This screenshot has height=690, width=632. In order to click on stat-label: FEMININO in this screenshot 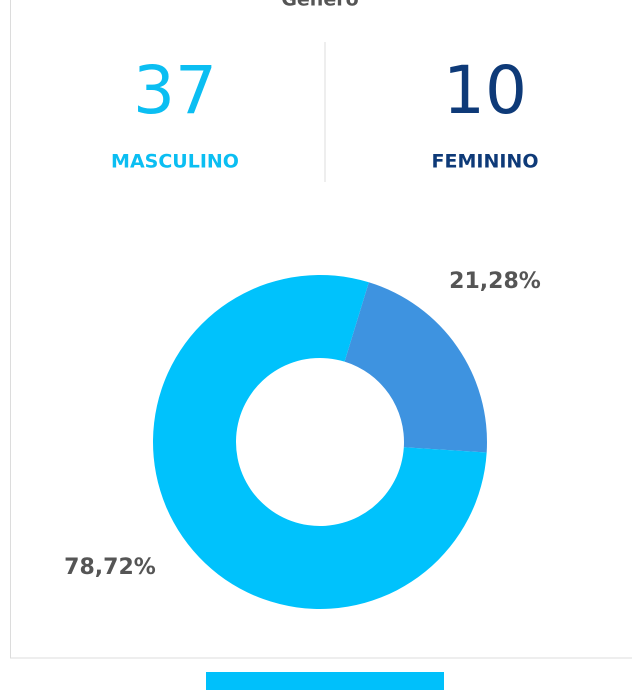, I will do `click(485, 162)`.